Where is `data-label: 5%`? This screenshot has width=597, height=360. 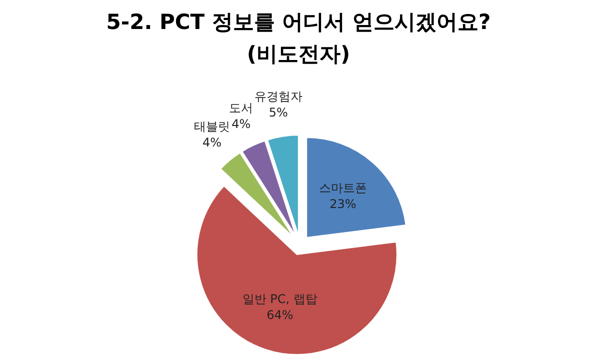
data-label: 5% is located at coordinates (278, 113).